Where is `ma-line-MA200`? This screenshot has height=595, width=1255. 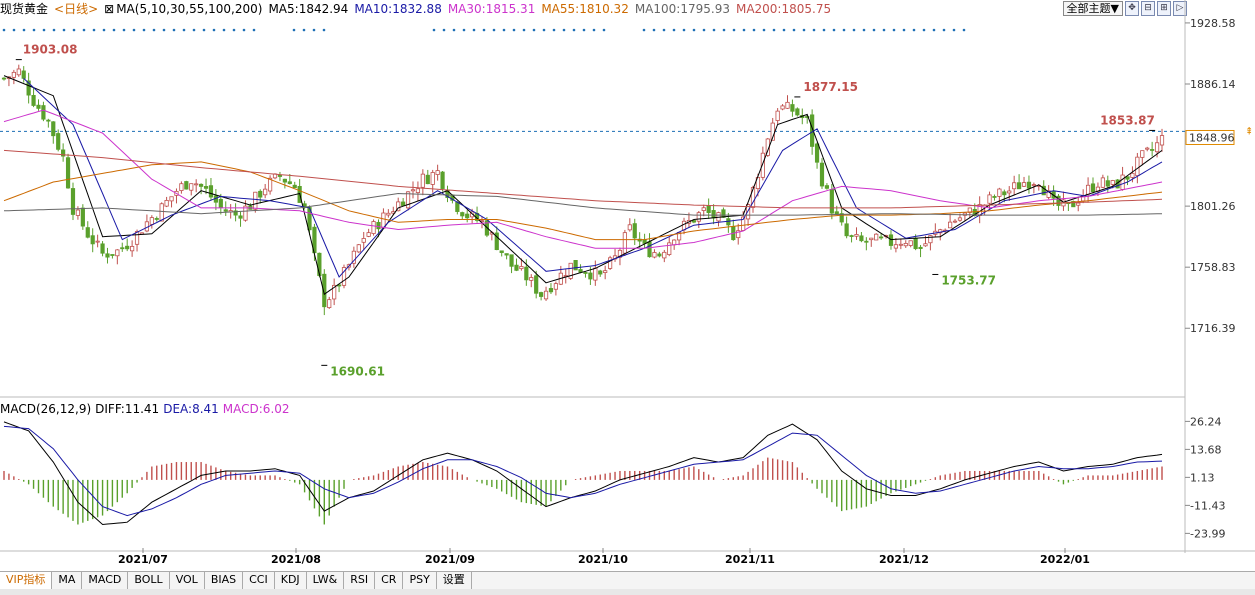 ma-line-MA200 is located at coordinates (583, 179).